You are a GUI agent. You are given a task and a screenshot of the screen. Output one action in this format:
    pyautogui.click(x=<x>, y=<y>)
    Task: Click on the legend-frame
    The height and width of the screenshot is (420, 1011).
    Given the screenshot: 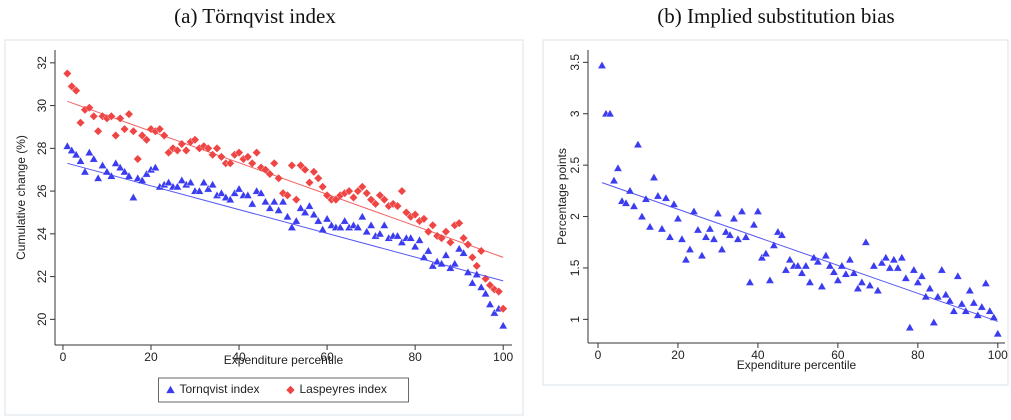 What is the action you would take?
    pyautogui.click(x=283, y=390)
    